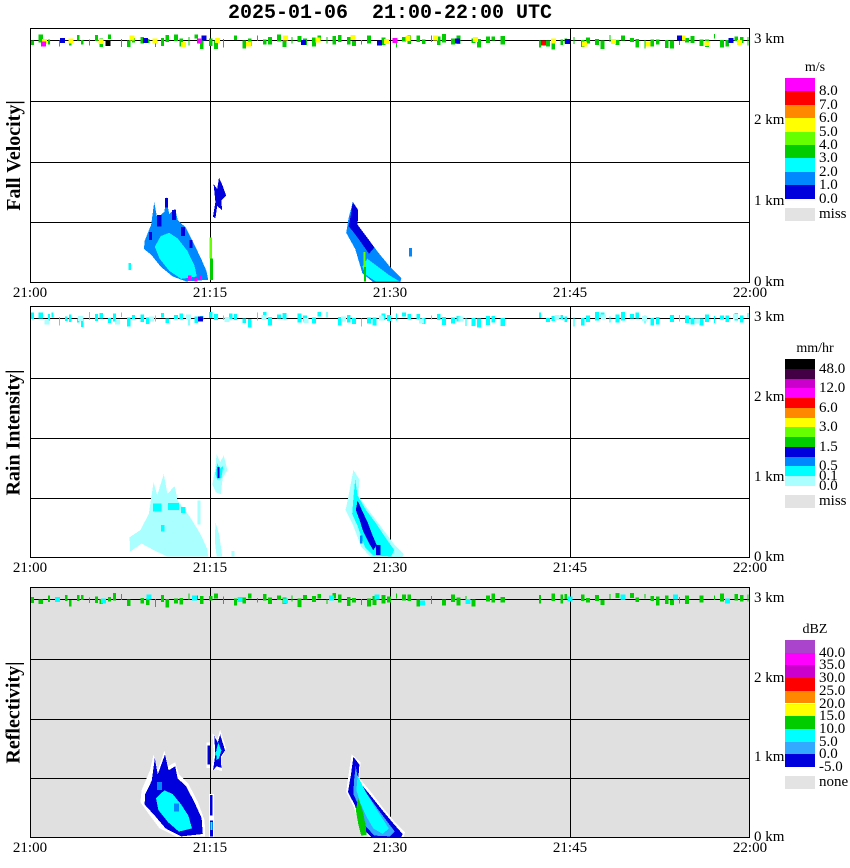  Describe the element at coordinates (800, 646) in the screenshot. I see `legend-cell-violet` at that location.